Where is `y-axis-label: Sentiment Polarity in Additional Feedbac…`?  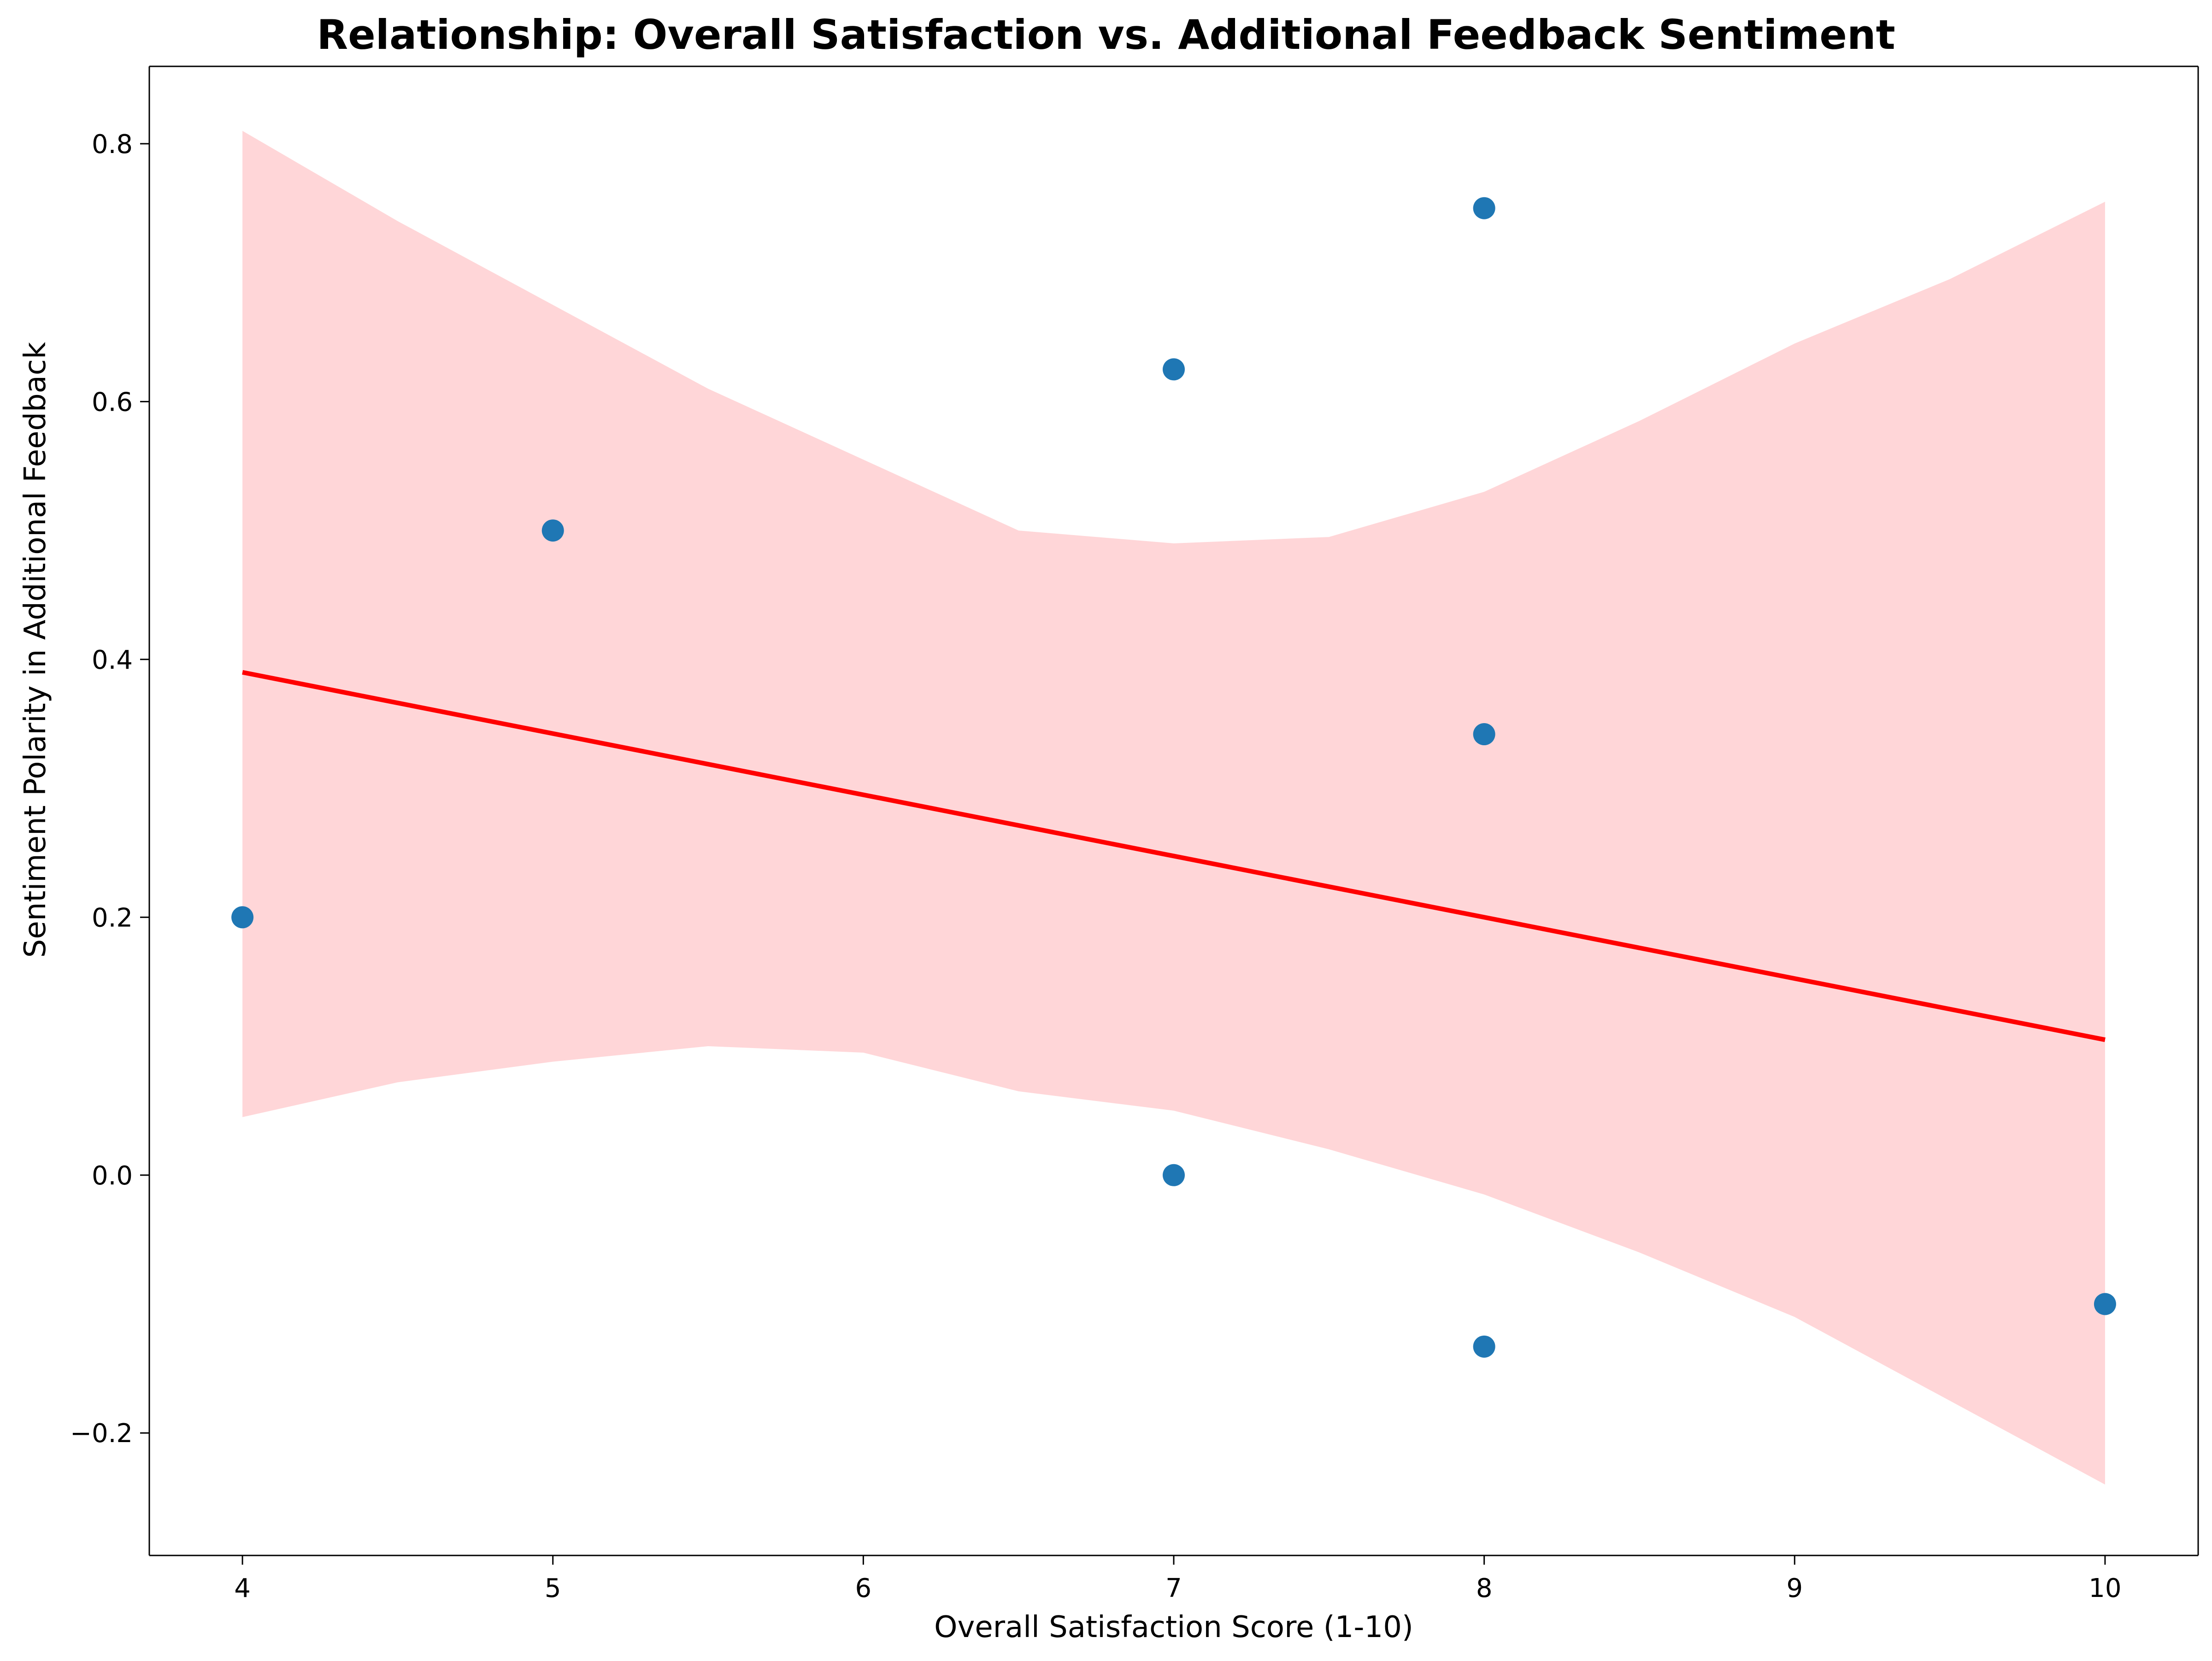
y-axis-label: Sentiment Polarity in Additional Feedbac… is located at coordinates (35, 650).